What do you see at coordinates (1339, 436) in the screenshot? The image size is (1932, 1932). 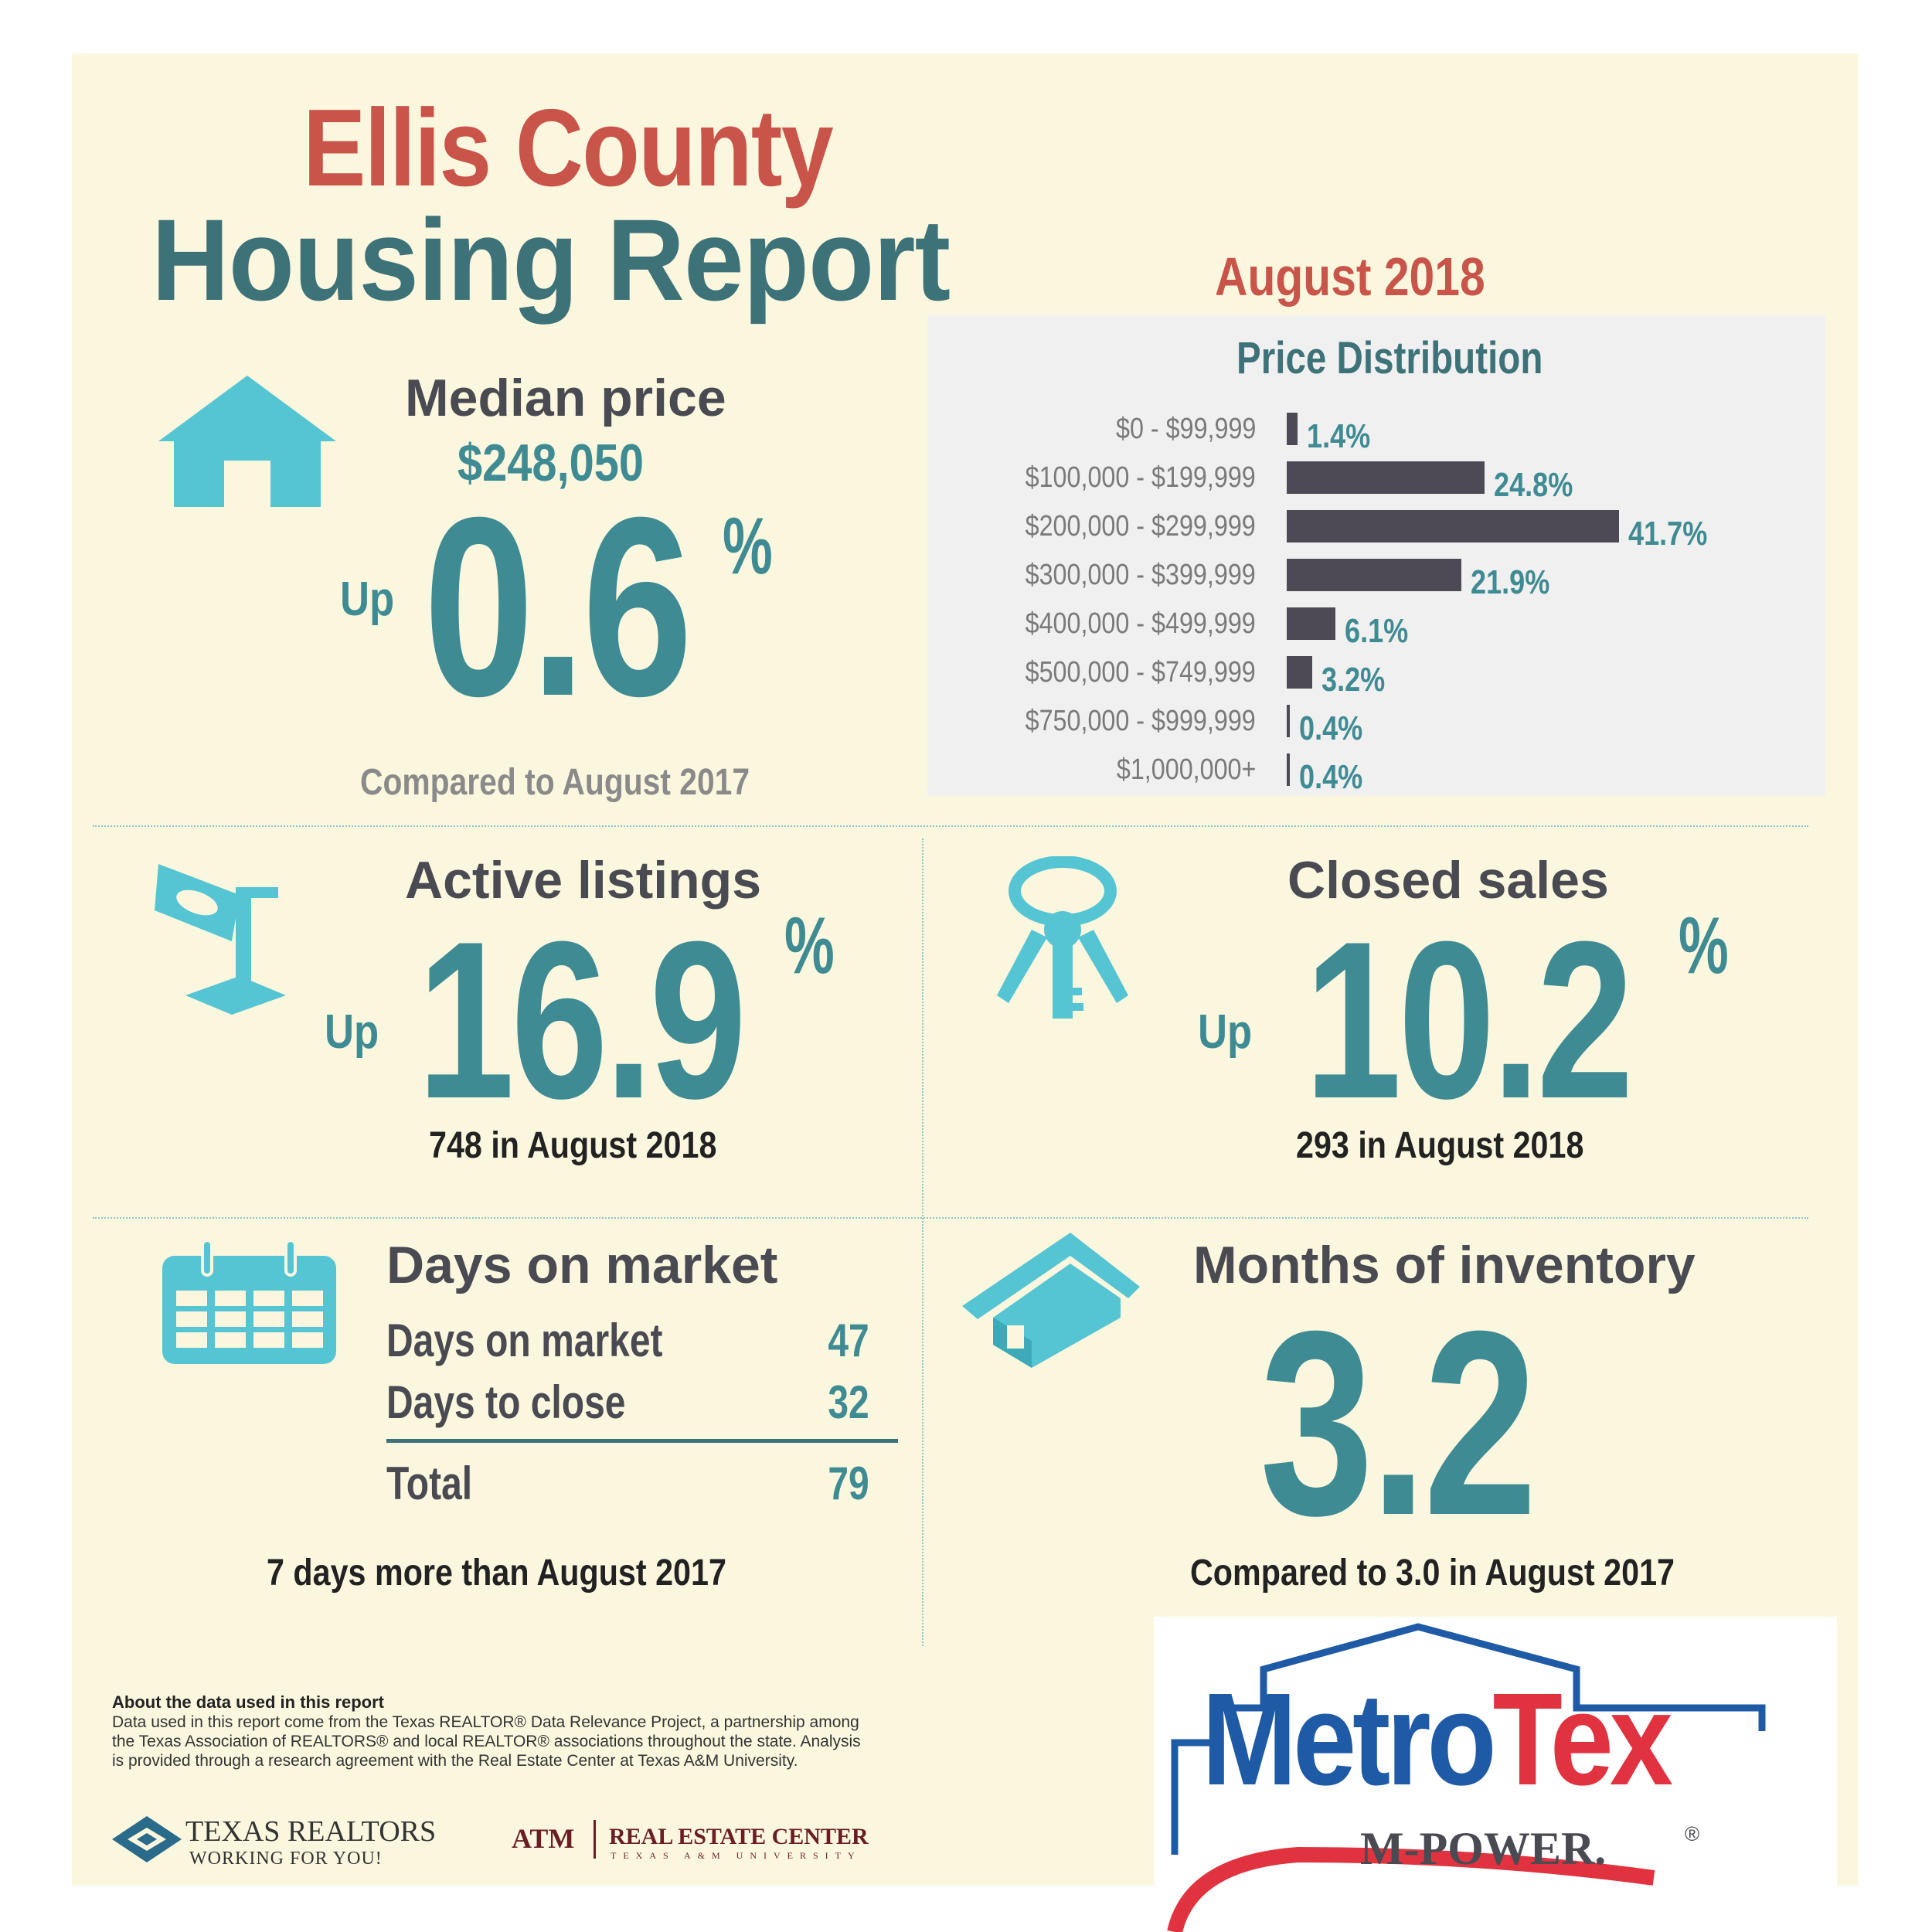 I see `price-bar-value: 1.4%` at bounding box center [1339, 436].